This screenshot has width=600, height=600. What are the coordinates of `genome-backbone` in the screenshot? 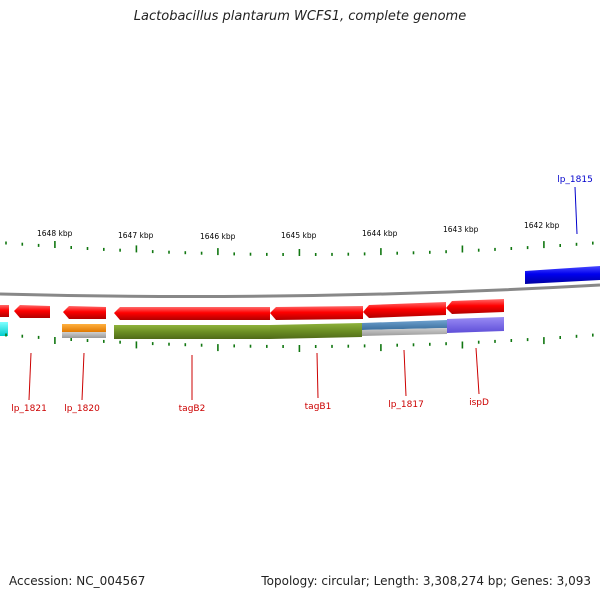 It's located at (300, 291).